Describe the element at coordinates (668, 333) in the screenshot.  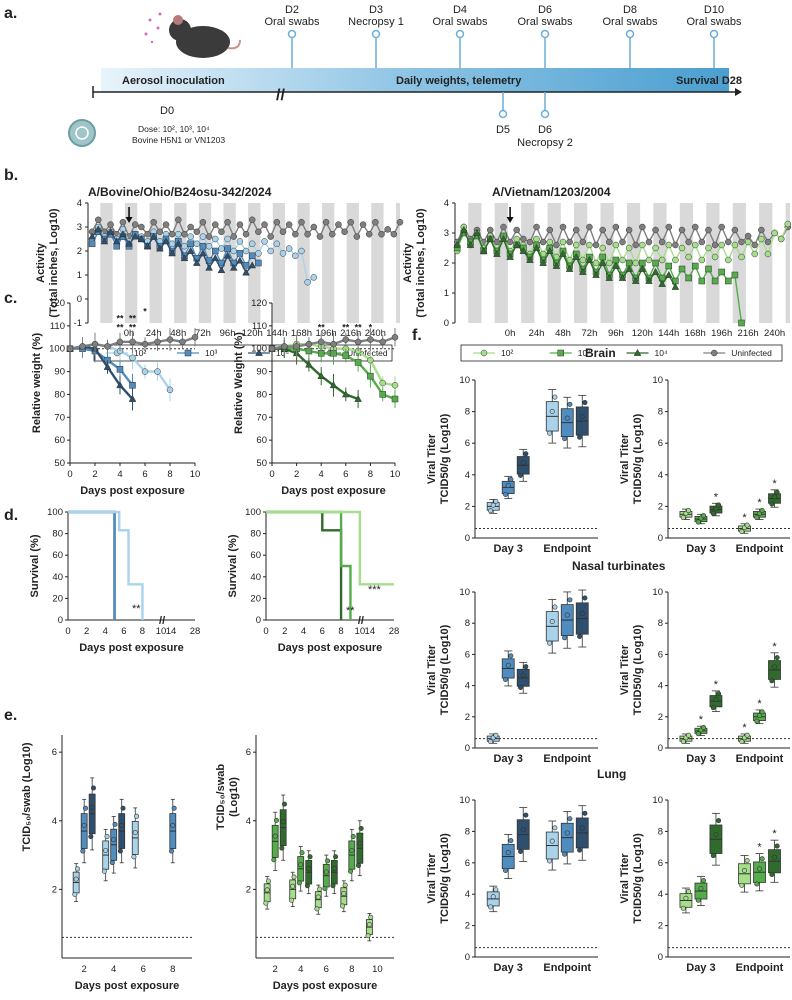
I see `x-tick-label: 144h` at that location.